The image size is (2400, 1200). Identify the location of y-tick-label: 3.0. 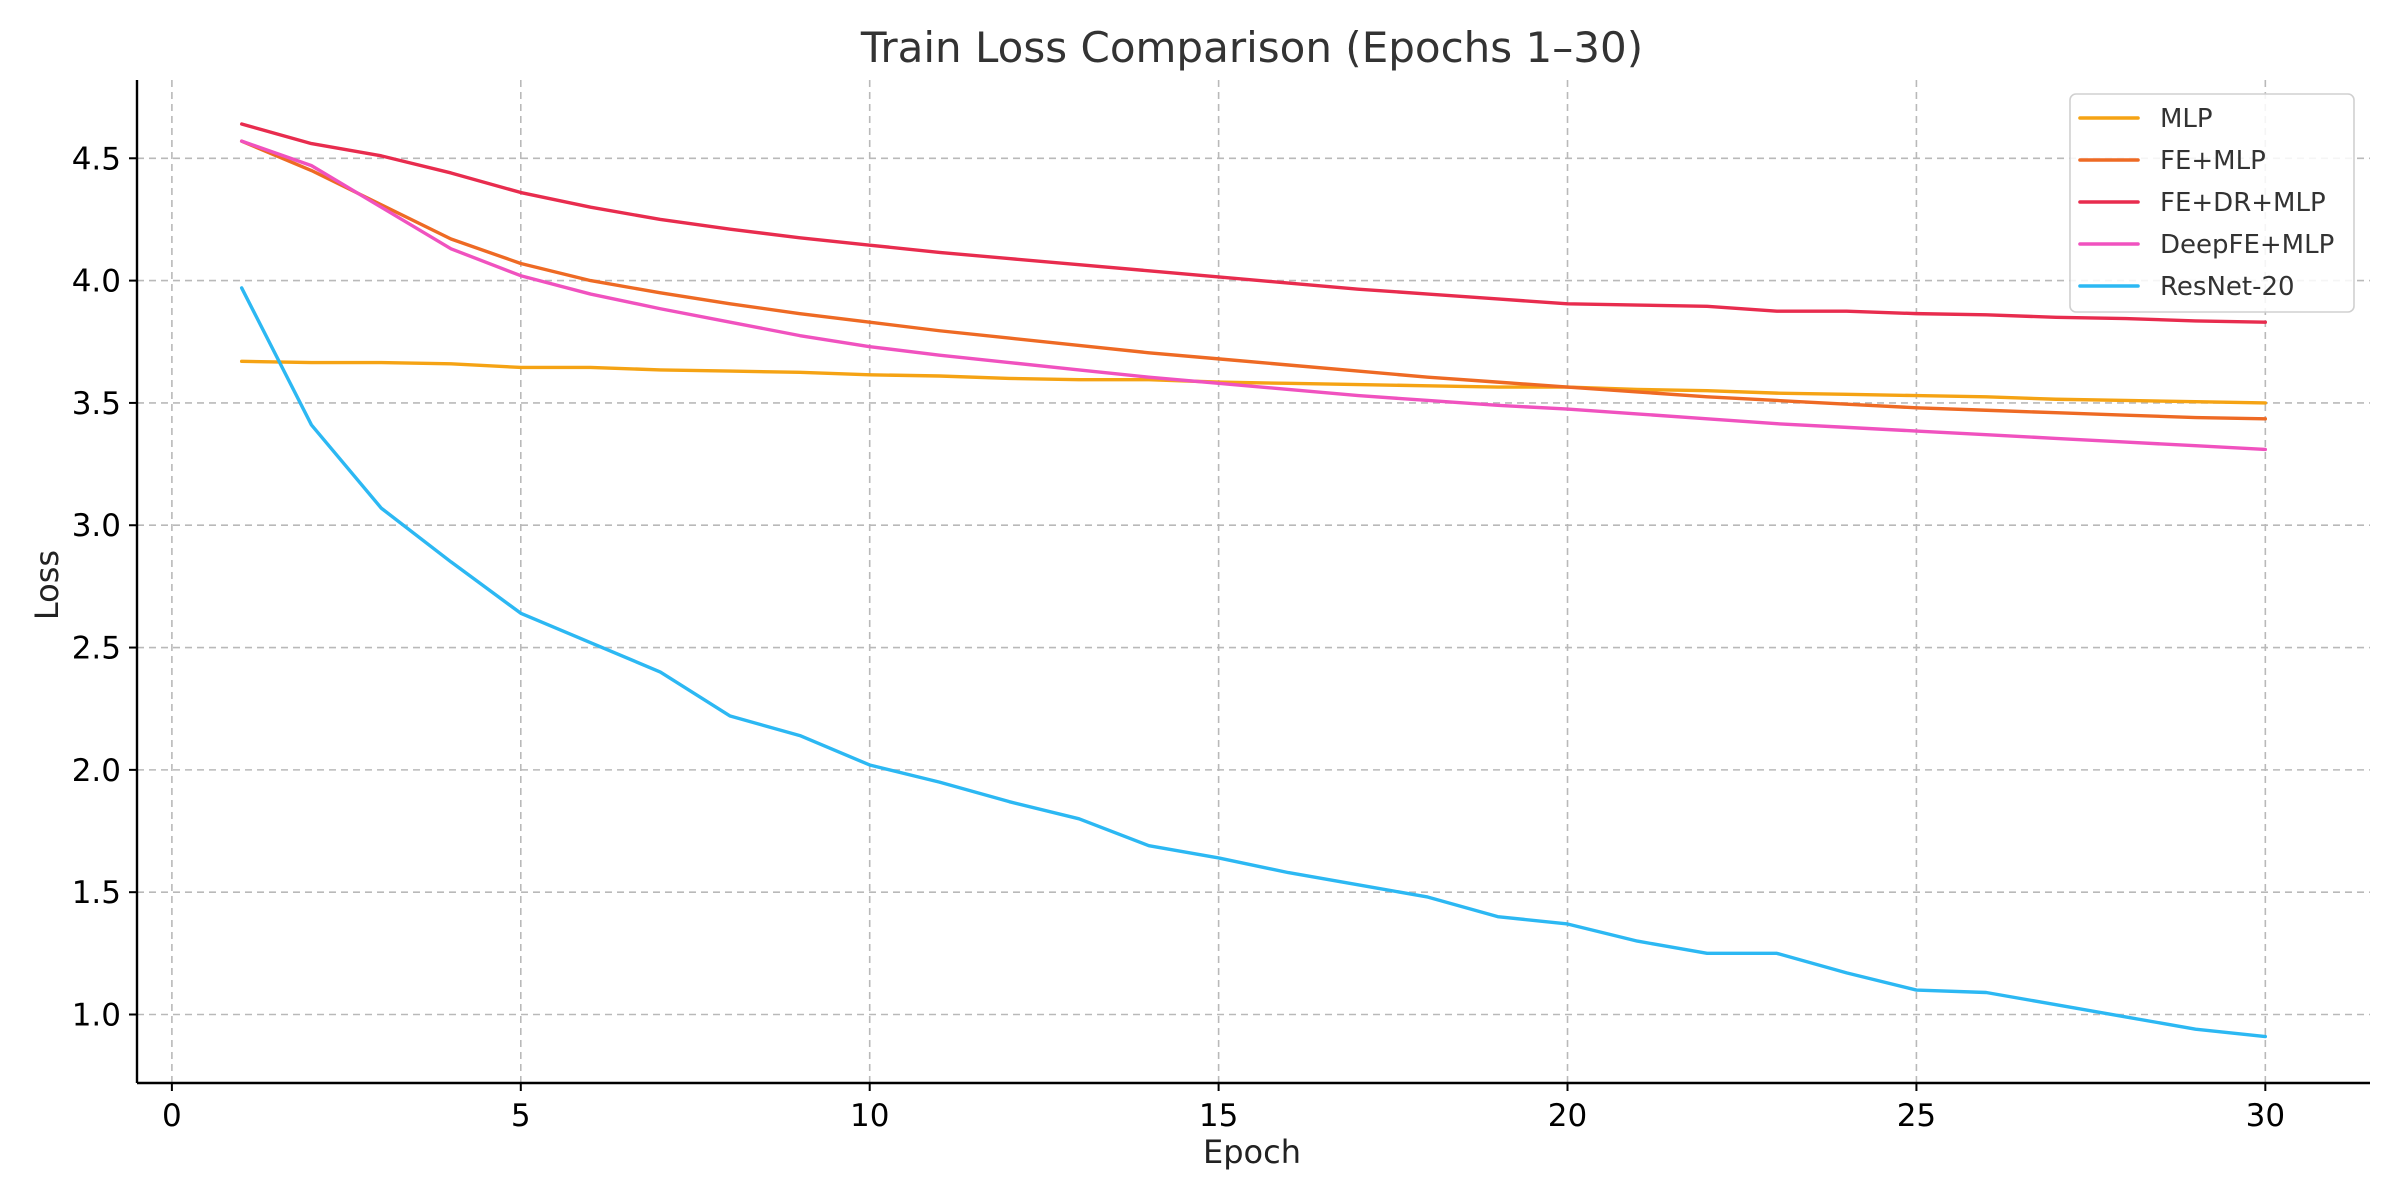
(96, 526).